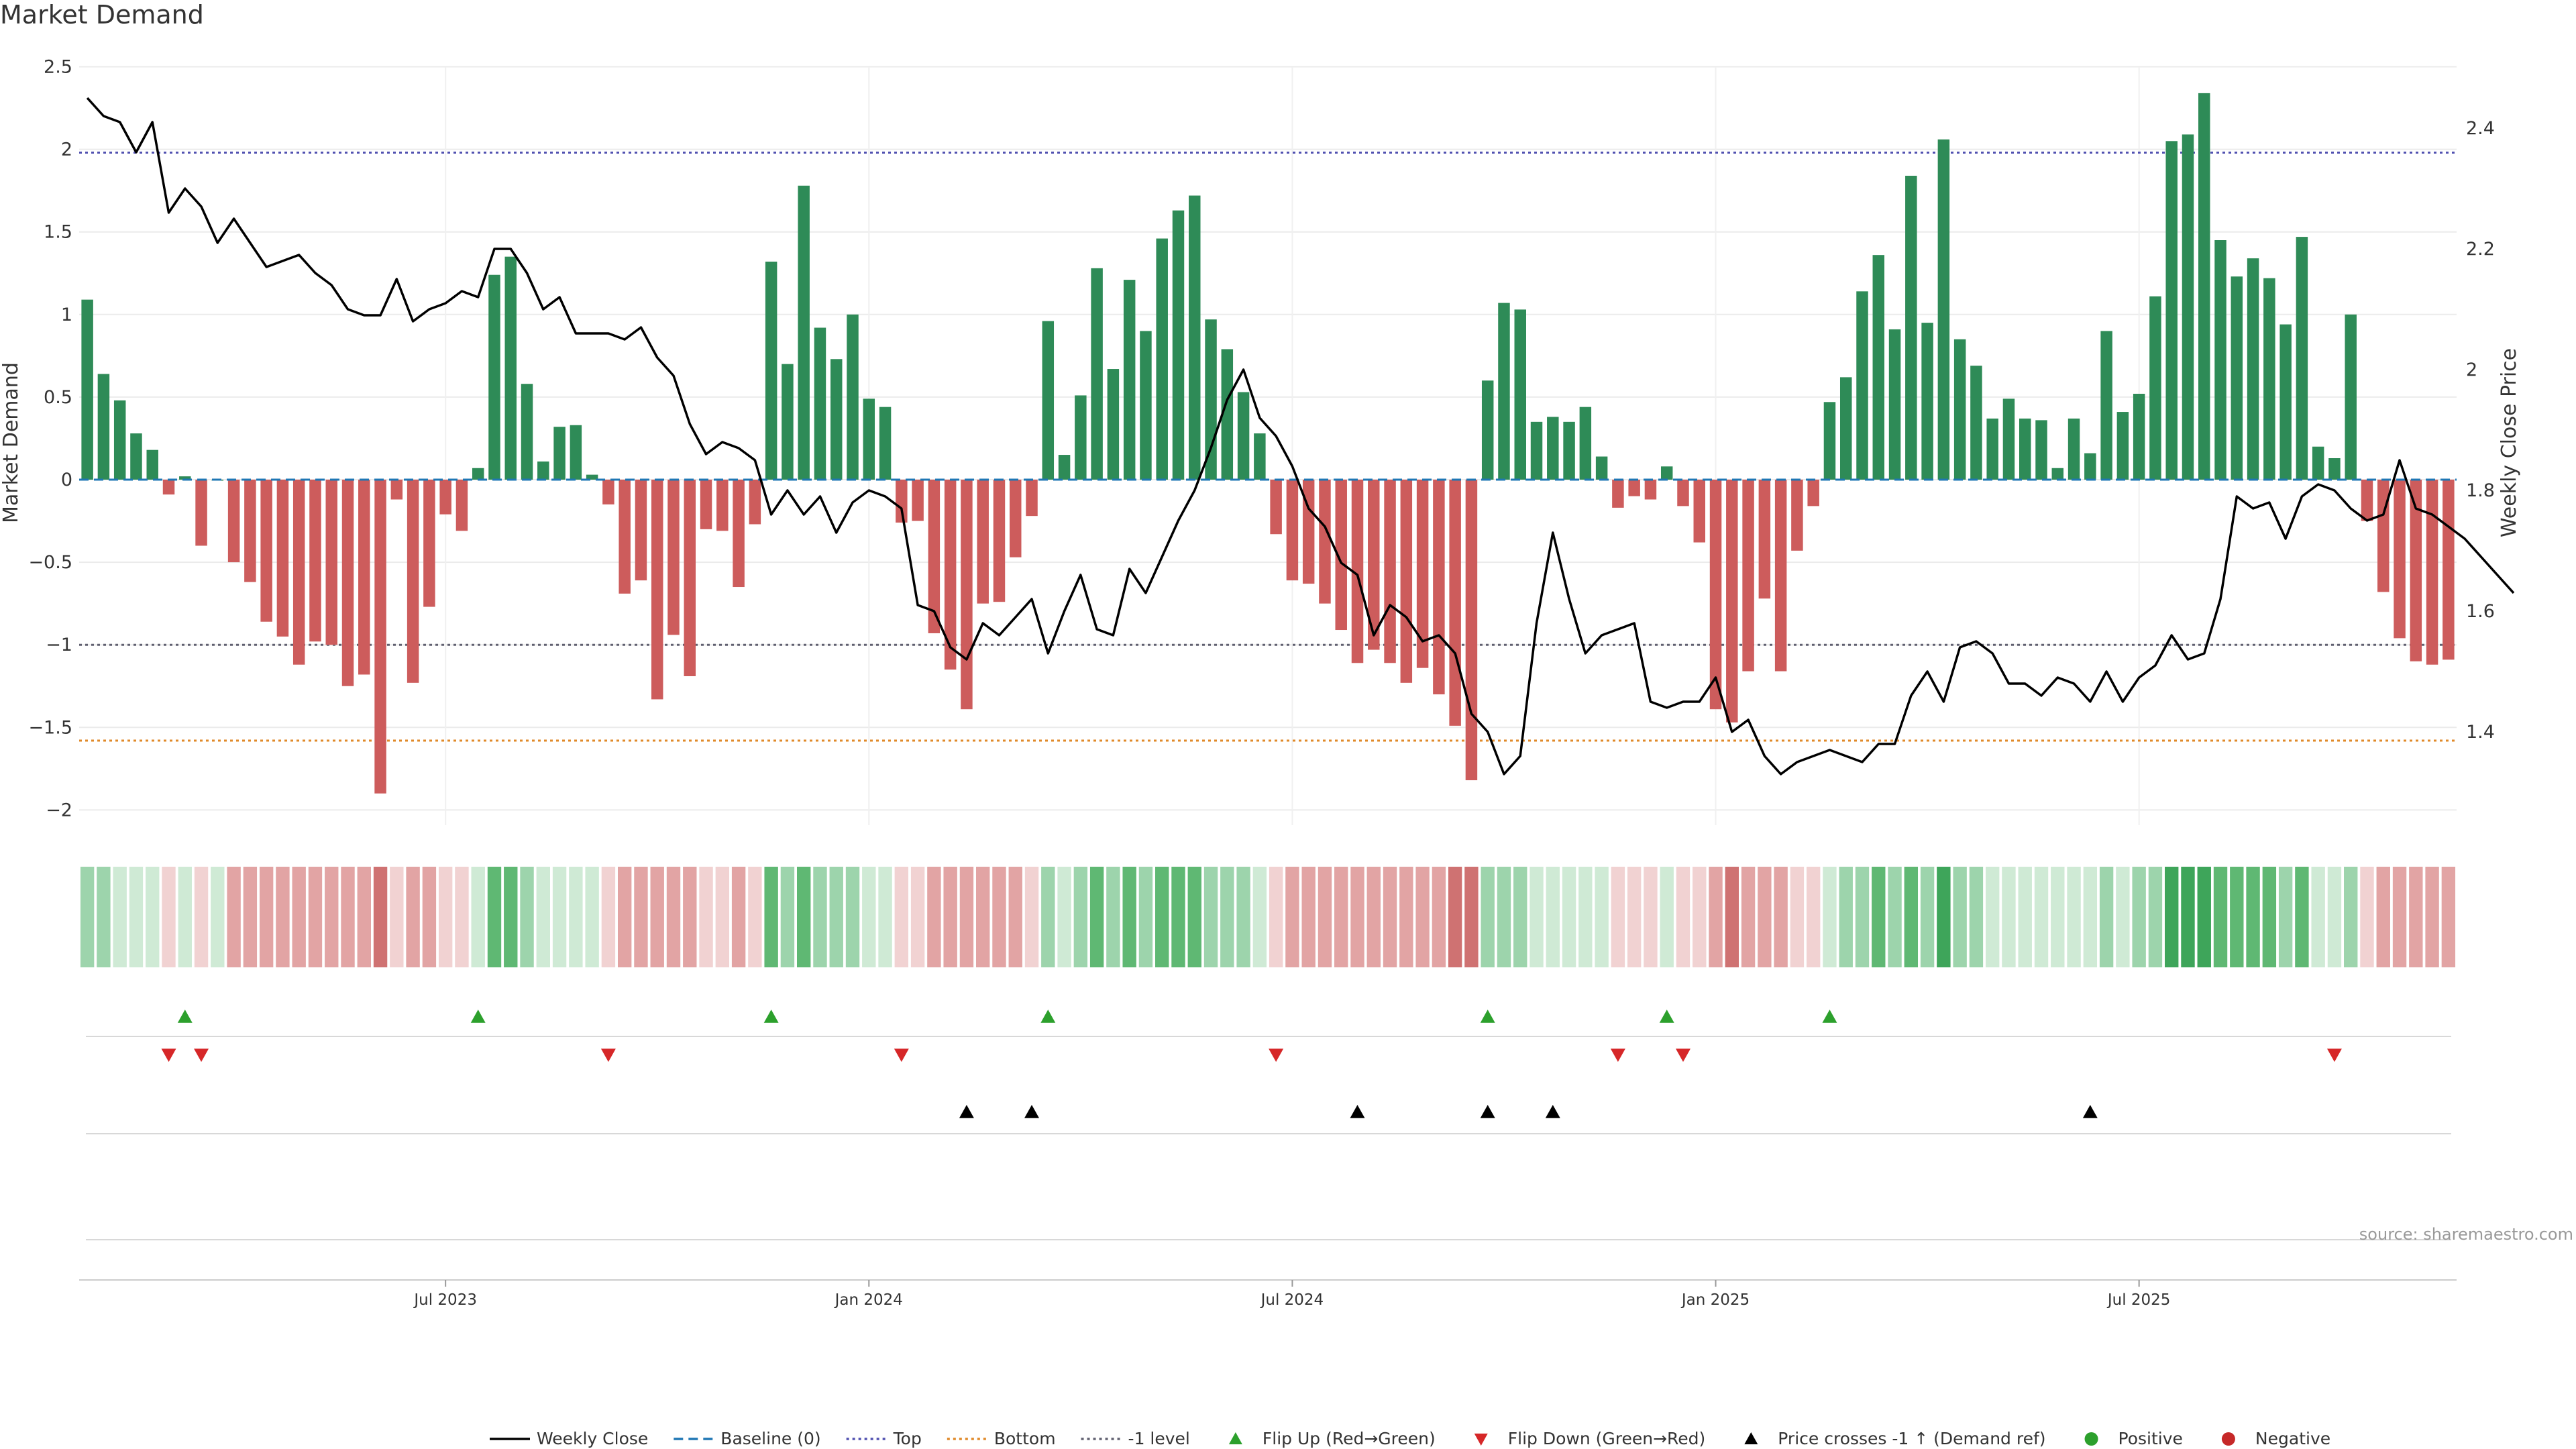  Describe the element at coordinates (2480, 430) in the screenshot. I see `y-axis-right: 2.4 2.2 2 1.8 1.6 1.4` at that location.